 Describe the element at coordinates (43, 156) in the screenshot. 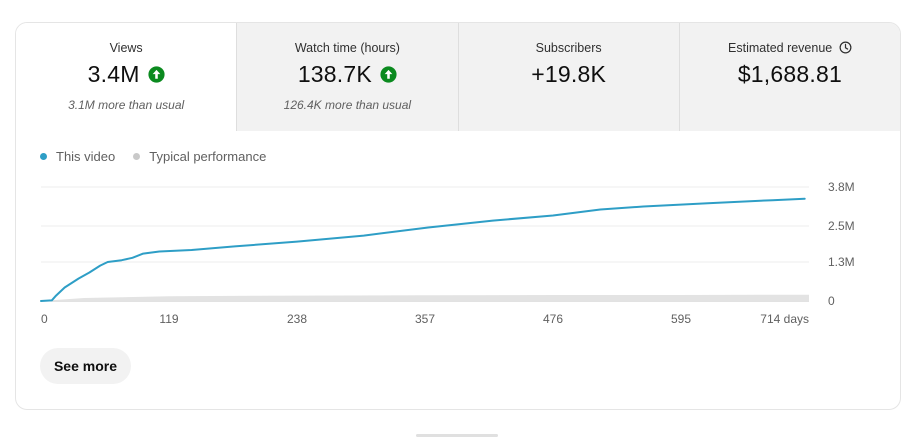

I see `this-video-dot-icon` at that location.